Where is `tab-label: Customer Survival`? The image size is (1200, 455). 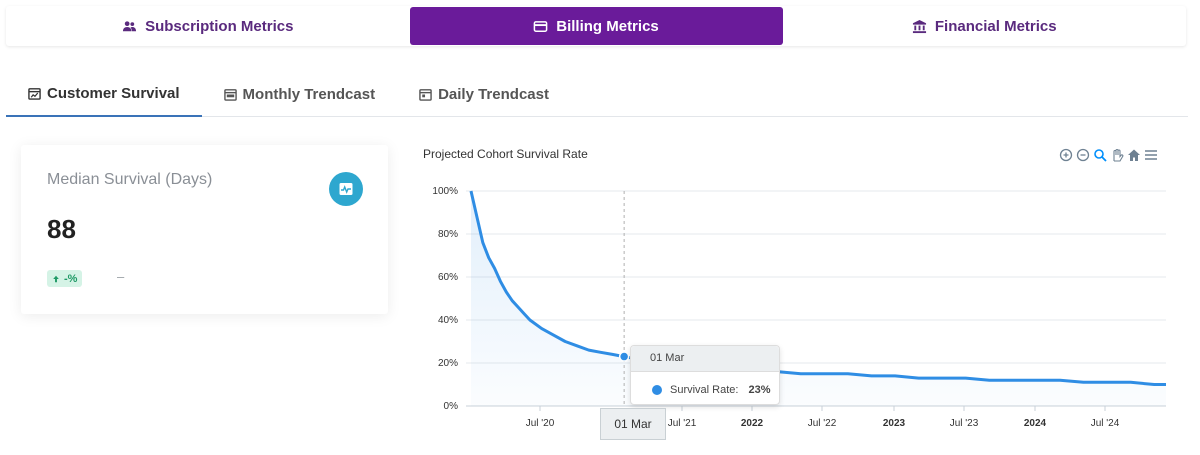 tab-label: Customer Survival is located at coordinates (113, 93).